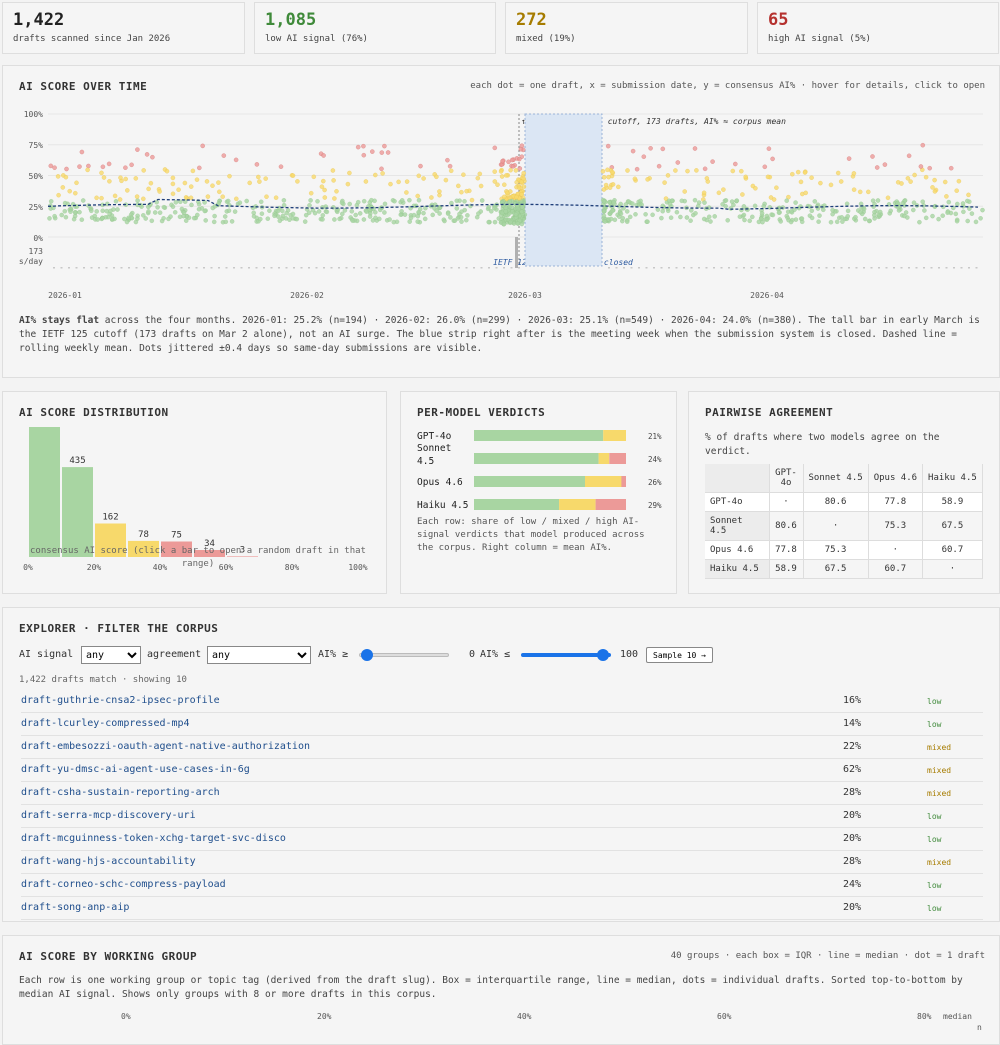  What do you see at coordinates (195, 502) in the screenshot?
I see `distribution-chart: 63543516278753430%20%40%60%80%100%` at bounding box center [195, 502].